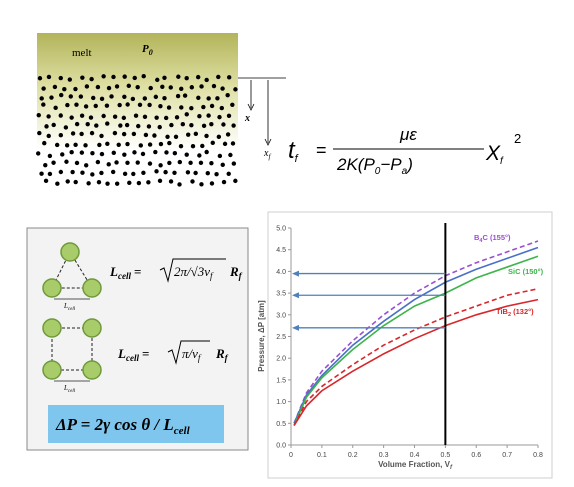  What do you see at coordinates (82, 53) in the screenshot?
I see `melt-label: melt` at bounding box center [82, 53].